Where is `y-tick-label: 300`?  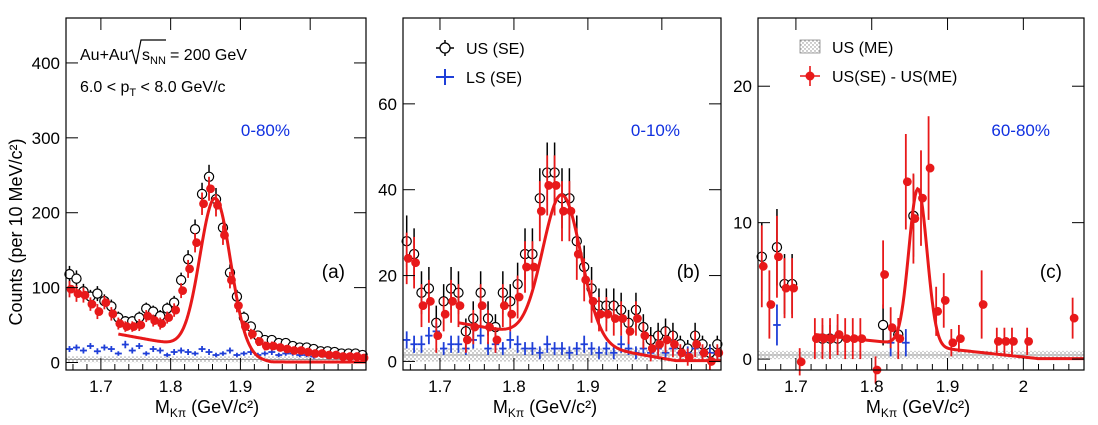 y-tick-label: 300 is located at coordinates (46, 138).